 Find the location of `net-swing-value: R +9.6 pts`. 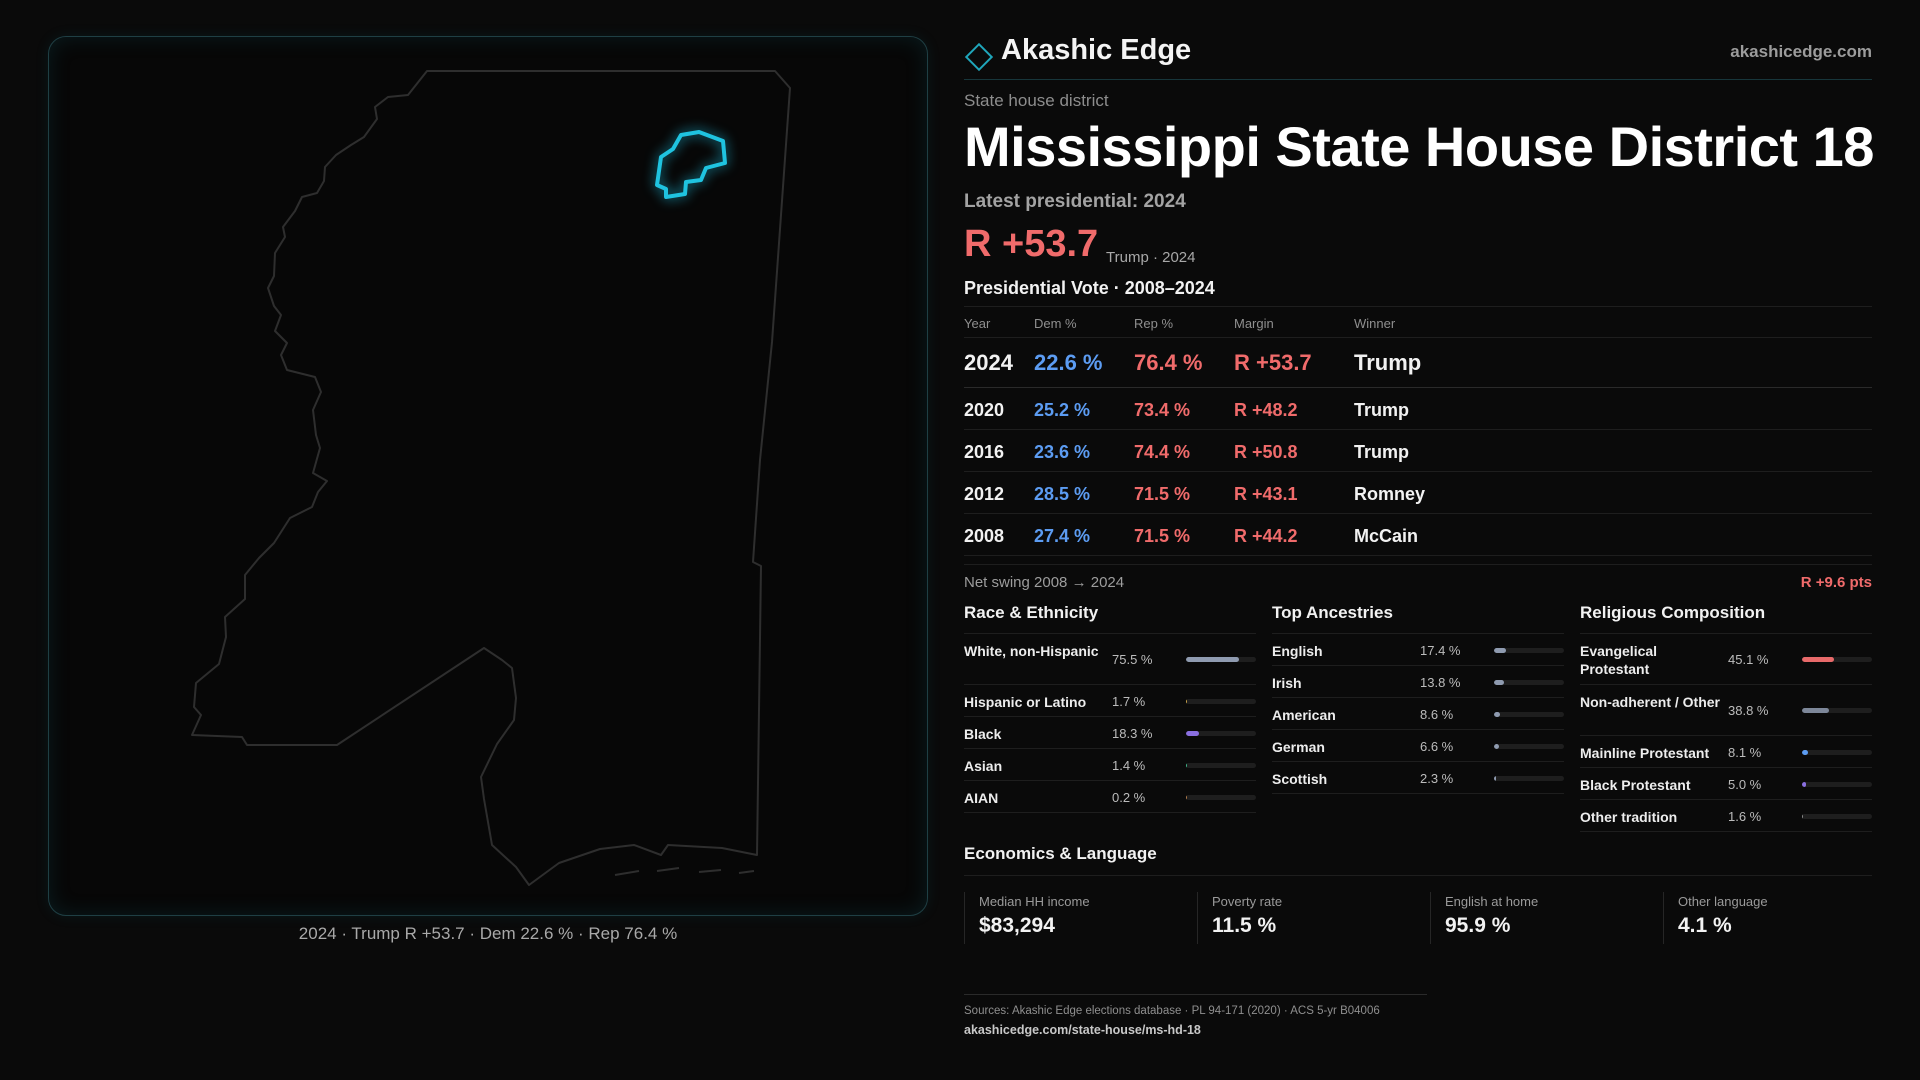

net-swing-value: R +9.6 pts is located at coordinates (1836, 582).